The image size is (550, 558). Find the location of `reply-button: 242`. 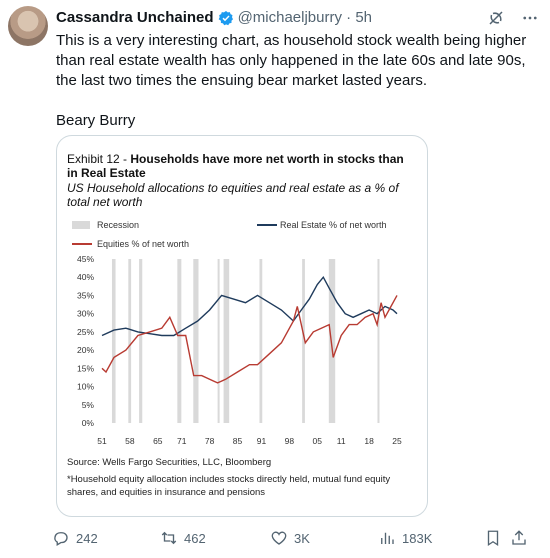

reply-button: 242 is located at coordinates (75, 538).